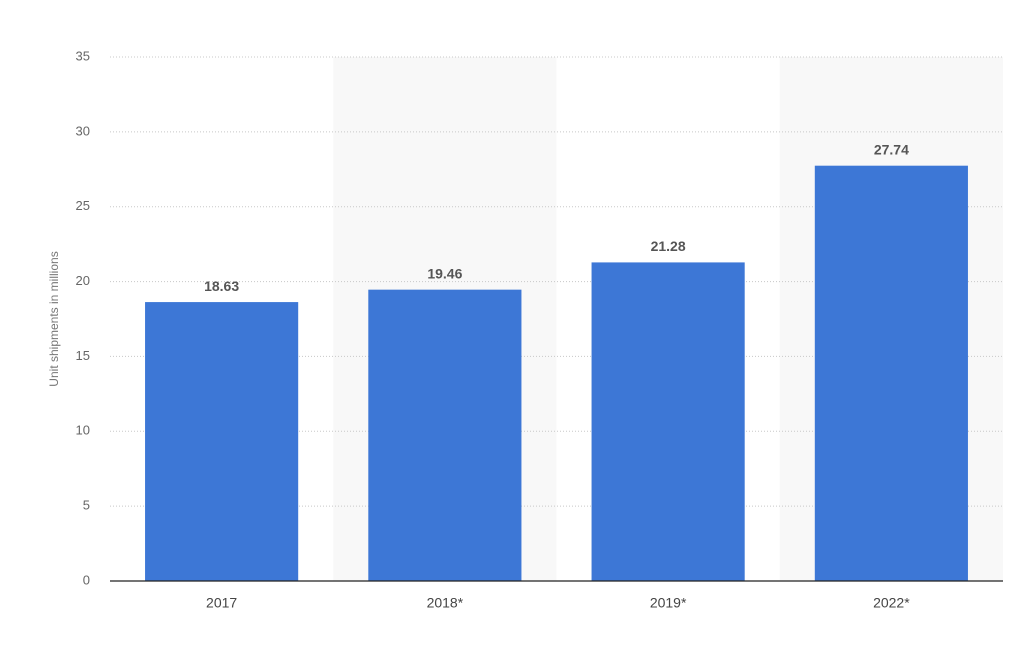 The height and width of the screenshot is (652, 1028). Describe the element at coordinates (83, 280) in the screenshot. I see `y-tick-label: 20` at that location.